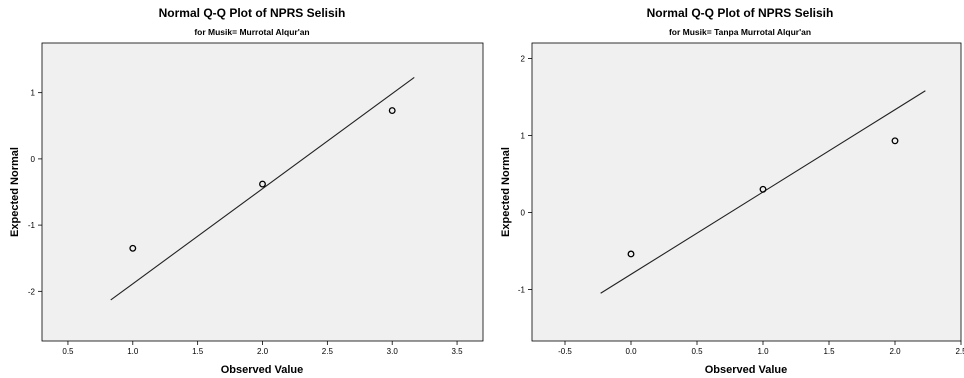  What do you see at coordinates (457, 351) in the screenshot?
I see `x-tick-label: 3.5` at bounding box center [457, 351].